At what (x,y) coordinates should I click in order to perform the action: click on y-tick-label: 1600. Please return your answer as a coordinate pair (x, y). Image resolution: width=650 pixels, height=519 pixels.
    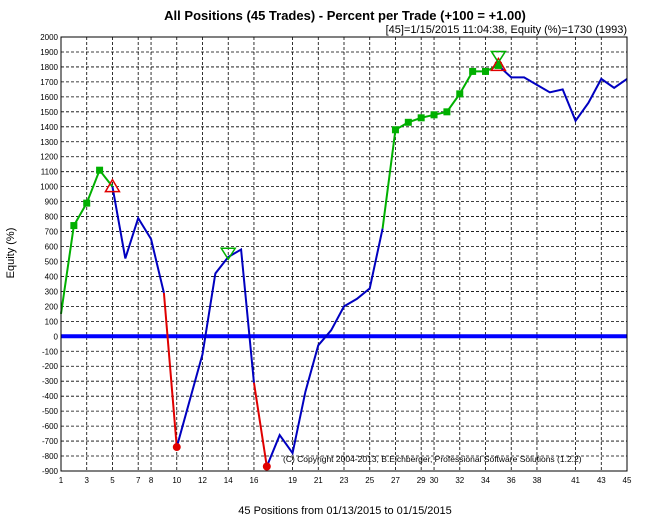
    Looking at the image, I should click on (49, 97).